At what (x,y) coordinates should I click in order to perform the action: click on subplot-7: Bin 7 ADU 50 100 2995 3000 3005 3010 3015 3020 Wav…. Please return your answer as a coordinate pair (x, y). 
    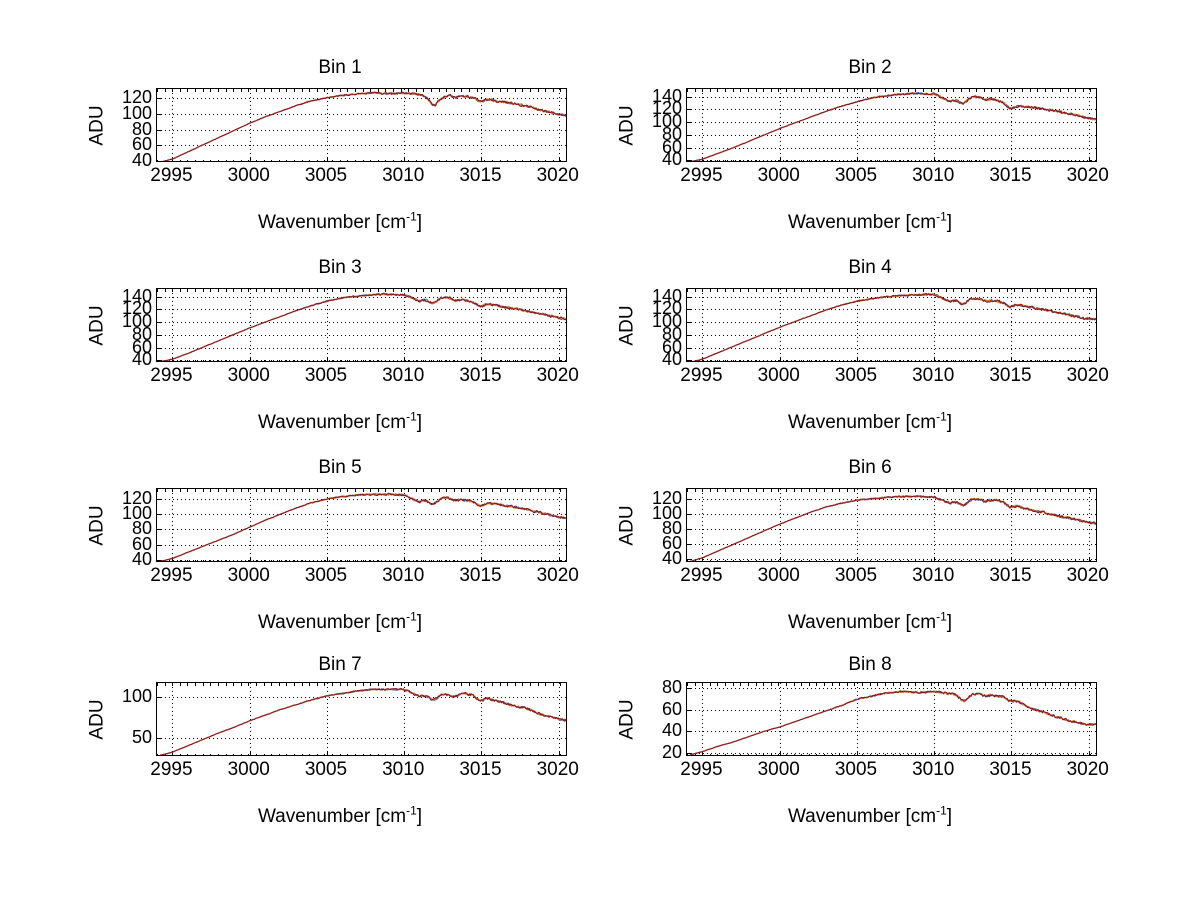
    Looking at the image, I should click on (340, 746).